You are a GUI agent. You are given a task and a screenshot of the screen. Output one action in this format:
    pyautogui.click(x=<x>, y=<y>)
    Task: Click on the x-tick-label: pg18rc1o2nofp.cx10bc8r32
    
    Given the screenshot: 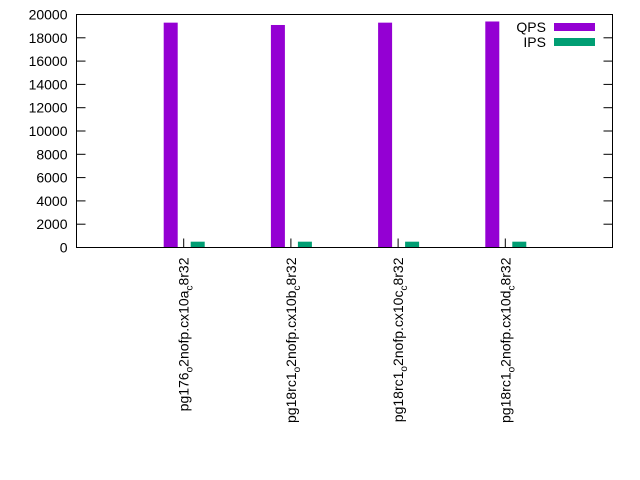 What is the action you would take?
    pyautogui.click(x=293, y=340)
    